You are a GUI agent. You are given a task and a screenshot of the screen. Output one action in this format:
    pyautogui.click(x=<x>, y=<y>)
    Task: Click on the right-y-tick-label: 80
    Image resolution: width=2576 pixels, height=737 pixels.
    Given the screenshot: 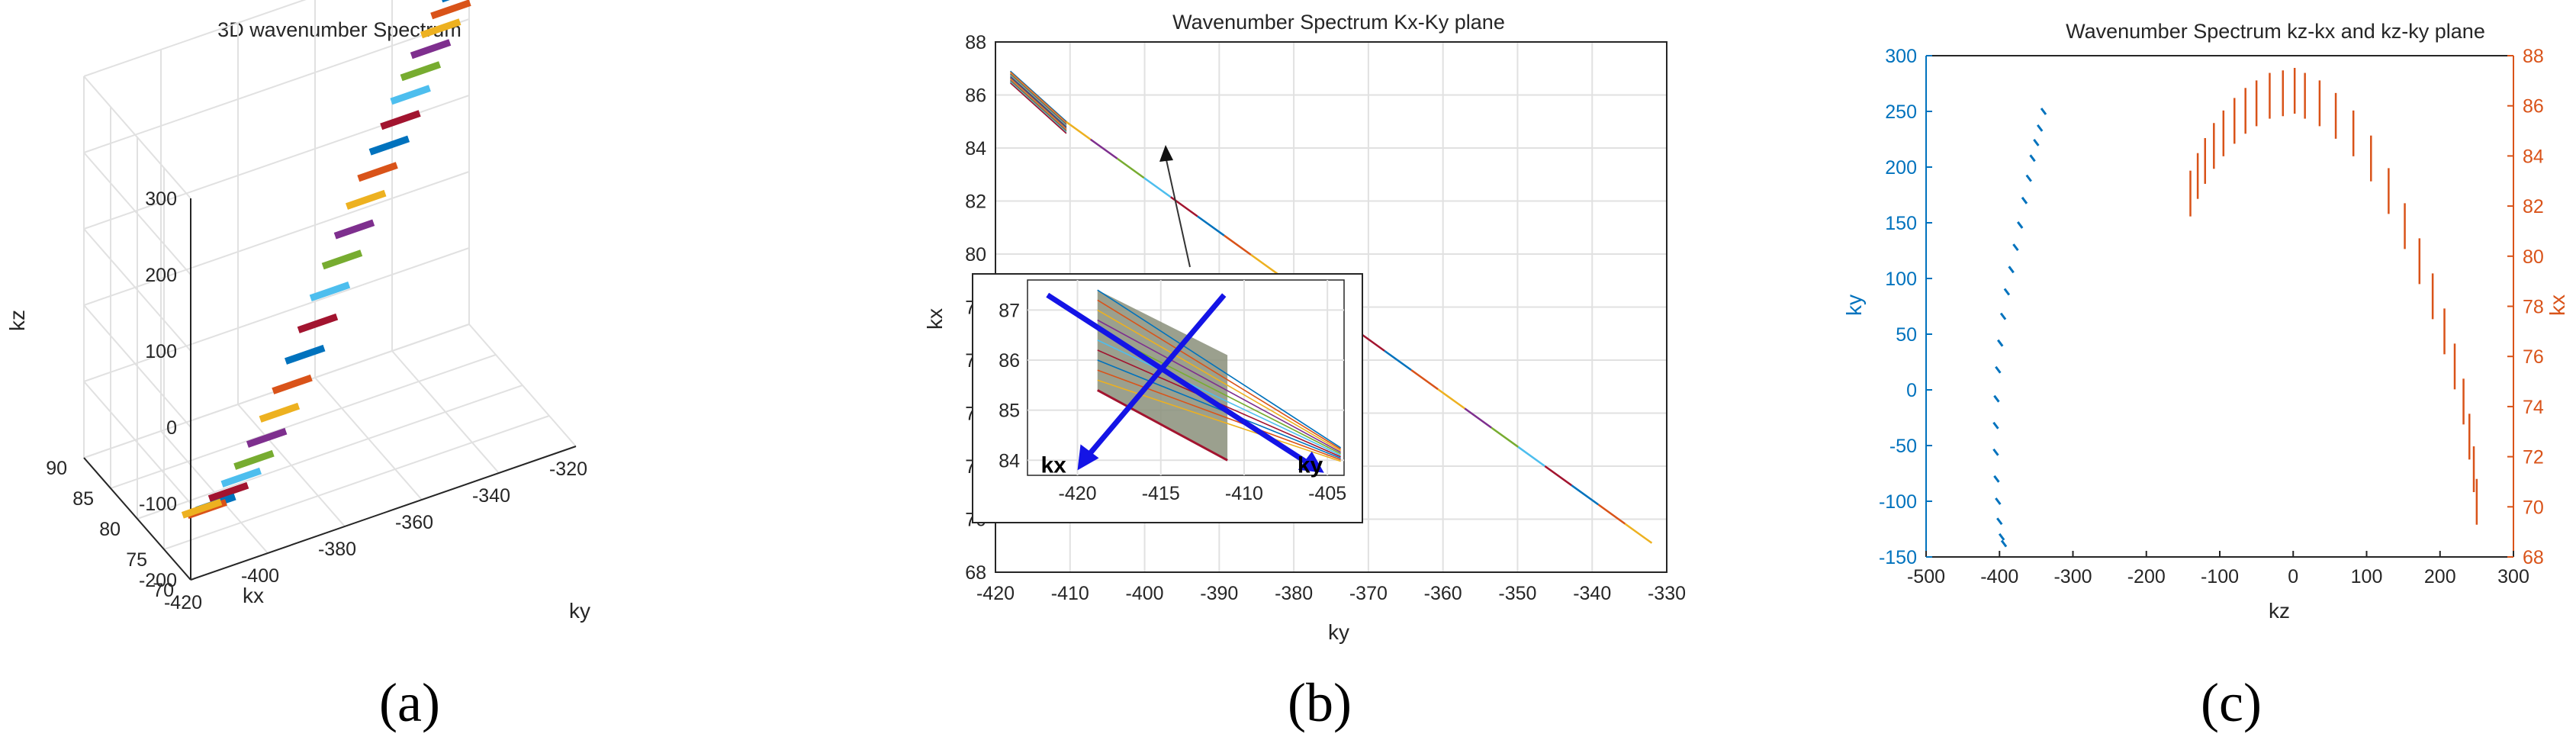 What is the action you would take?
    pyautogui.click(x=2533, y=257)
    